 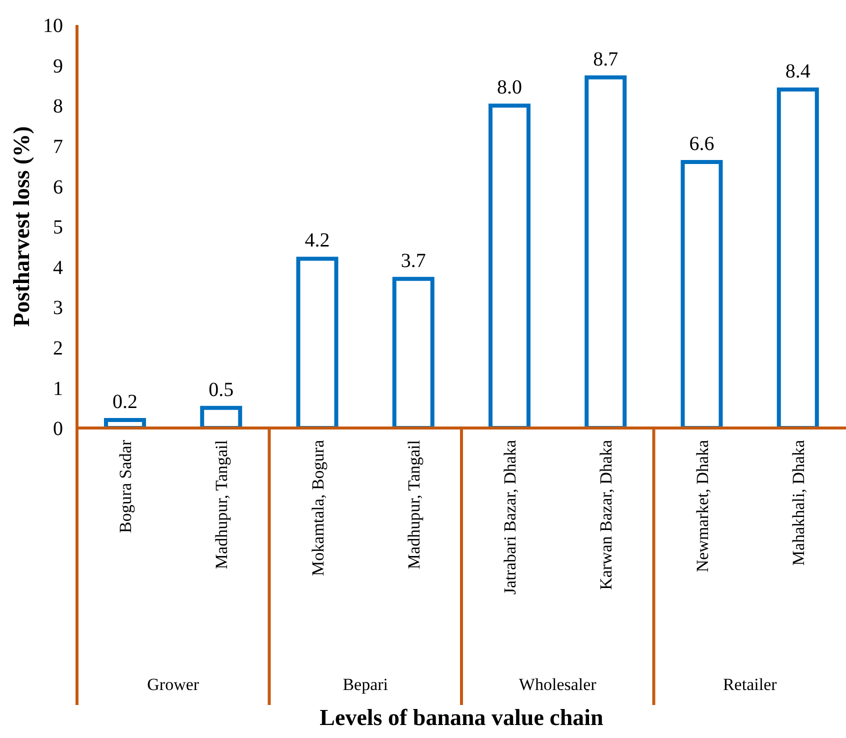 What do you see at coordinates (606, 515) in the screenshot?
I see `x-tick-label: Karwan Bazar, Dhaka` at bounding box center [606, 515].